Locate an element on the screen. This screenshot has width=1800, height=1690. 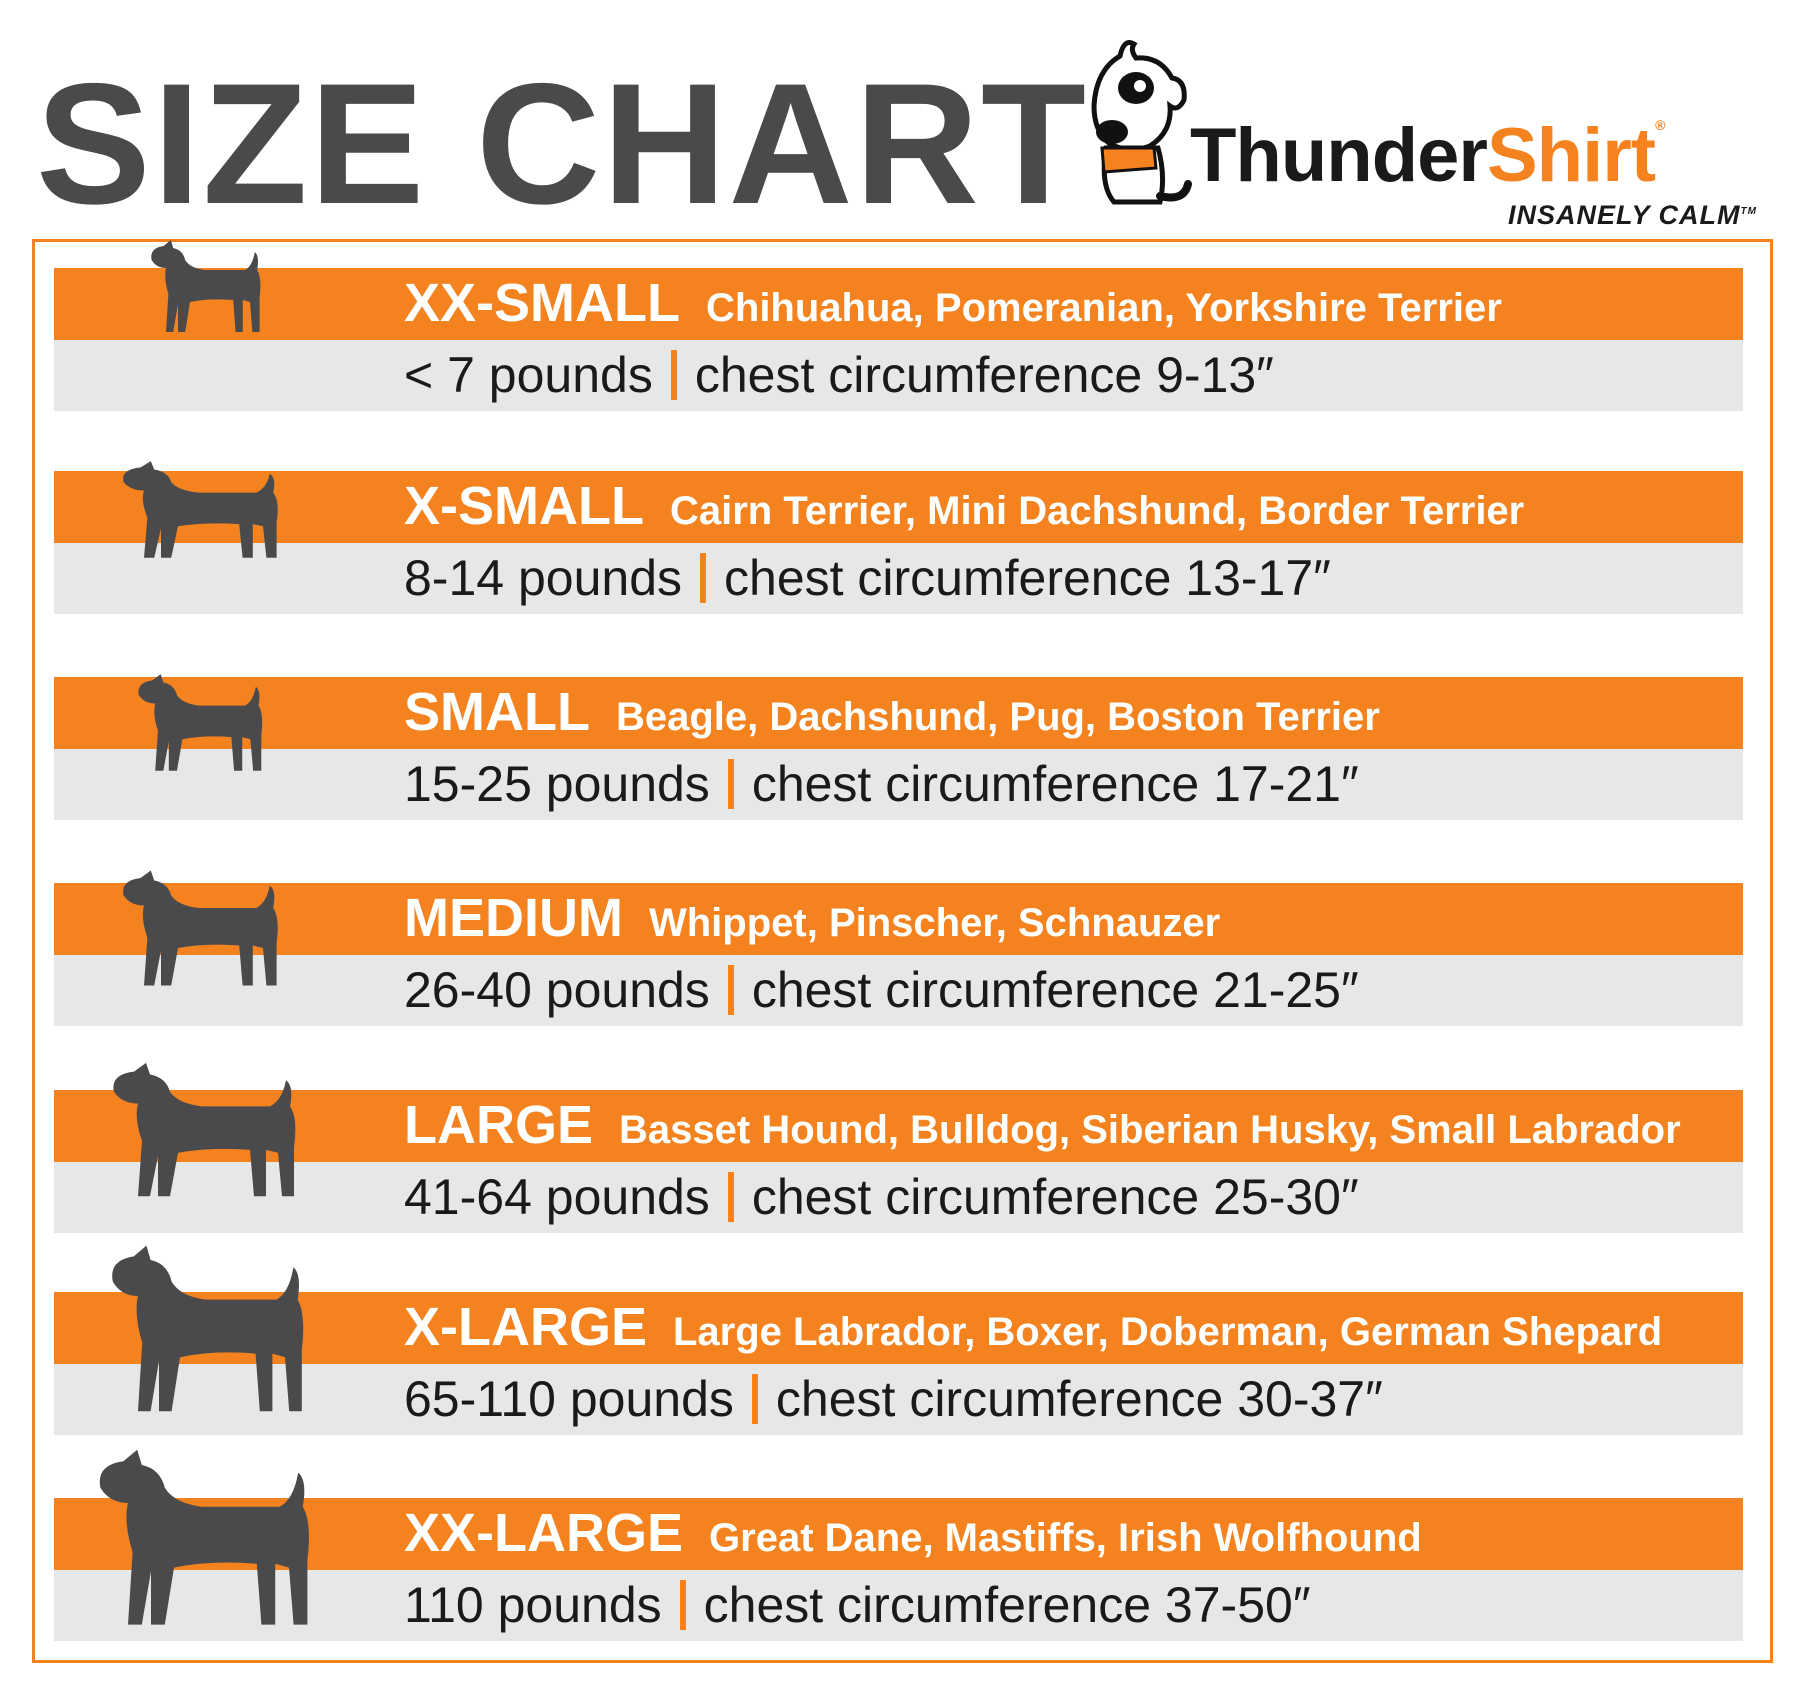
chest-circumference: chest circumference 21-25″ is located at coordinates (1055, 990).